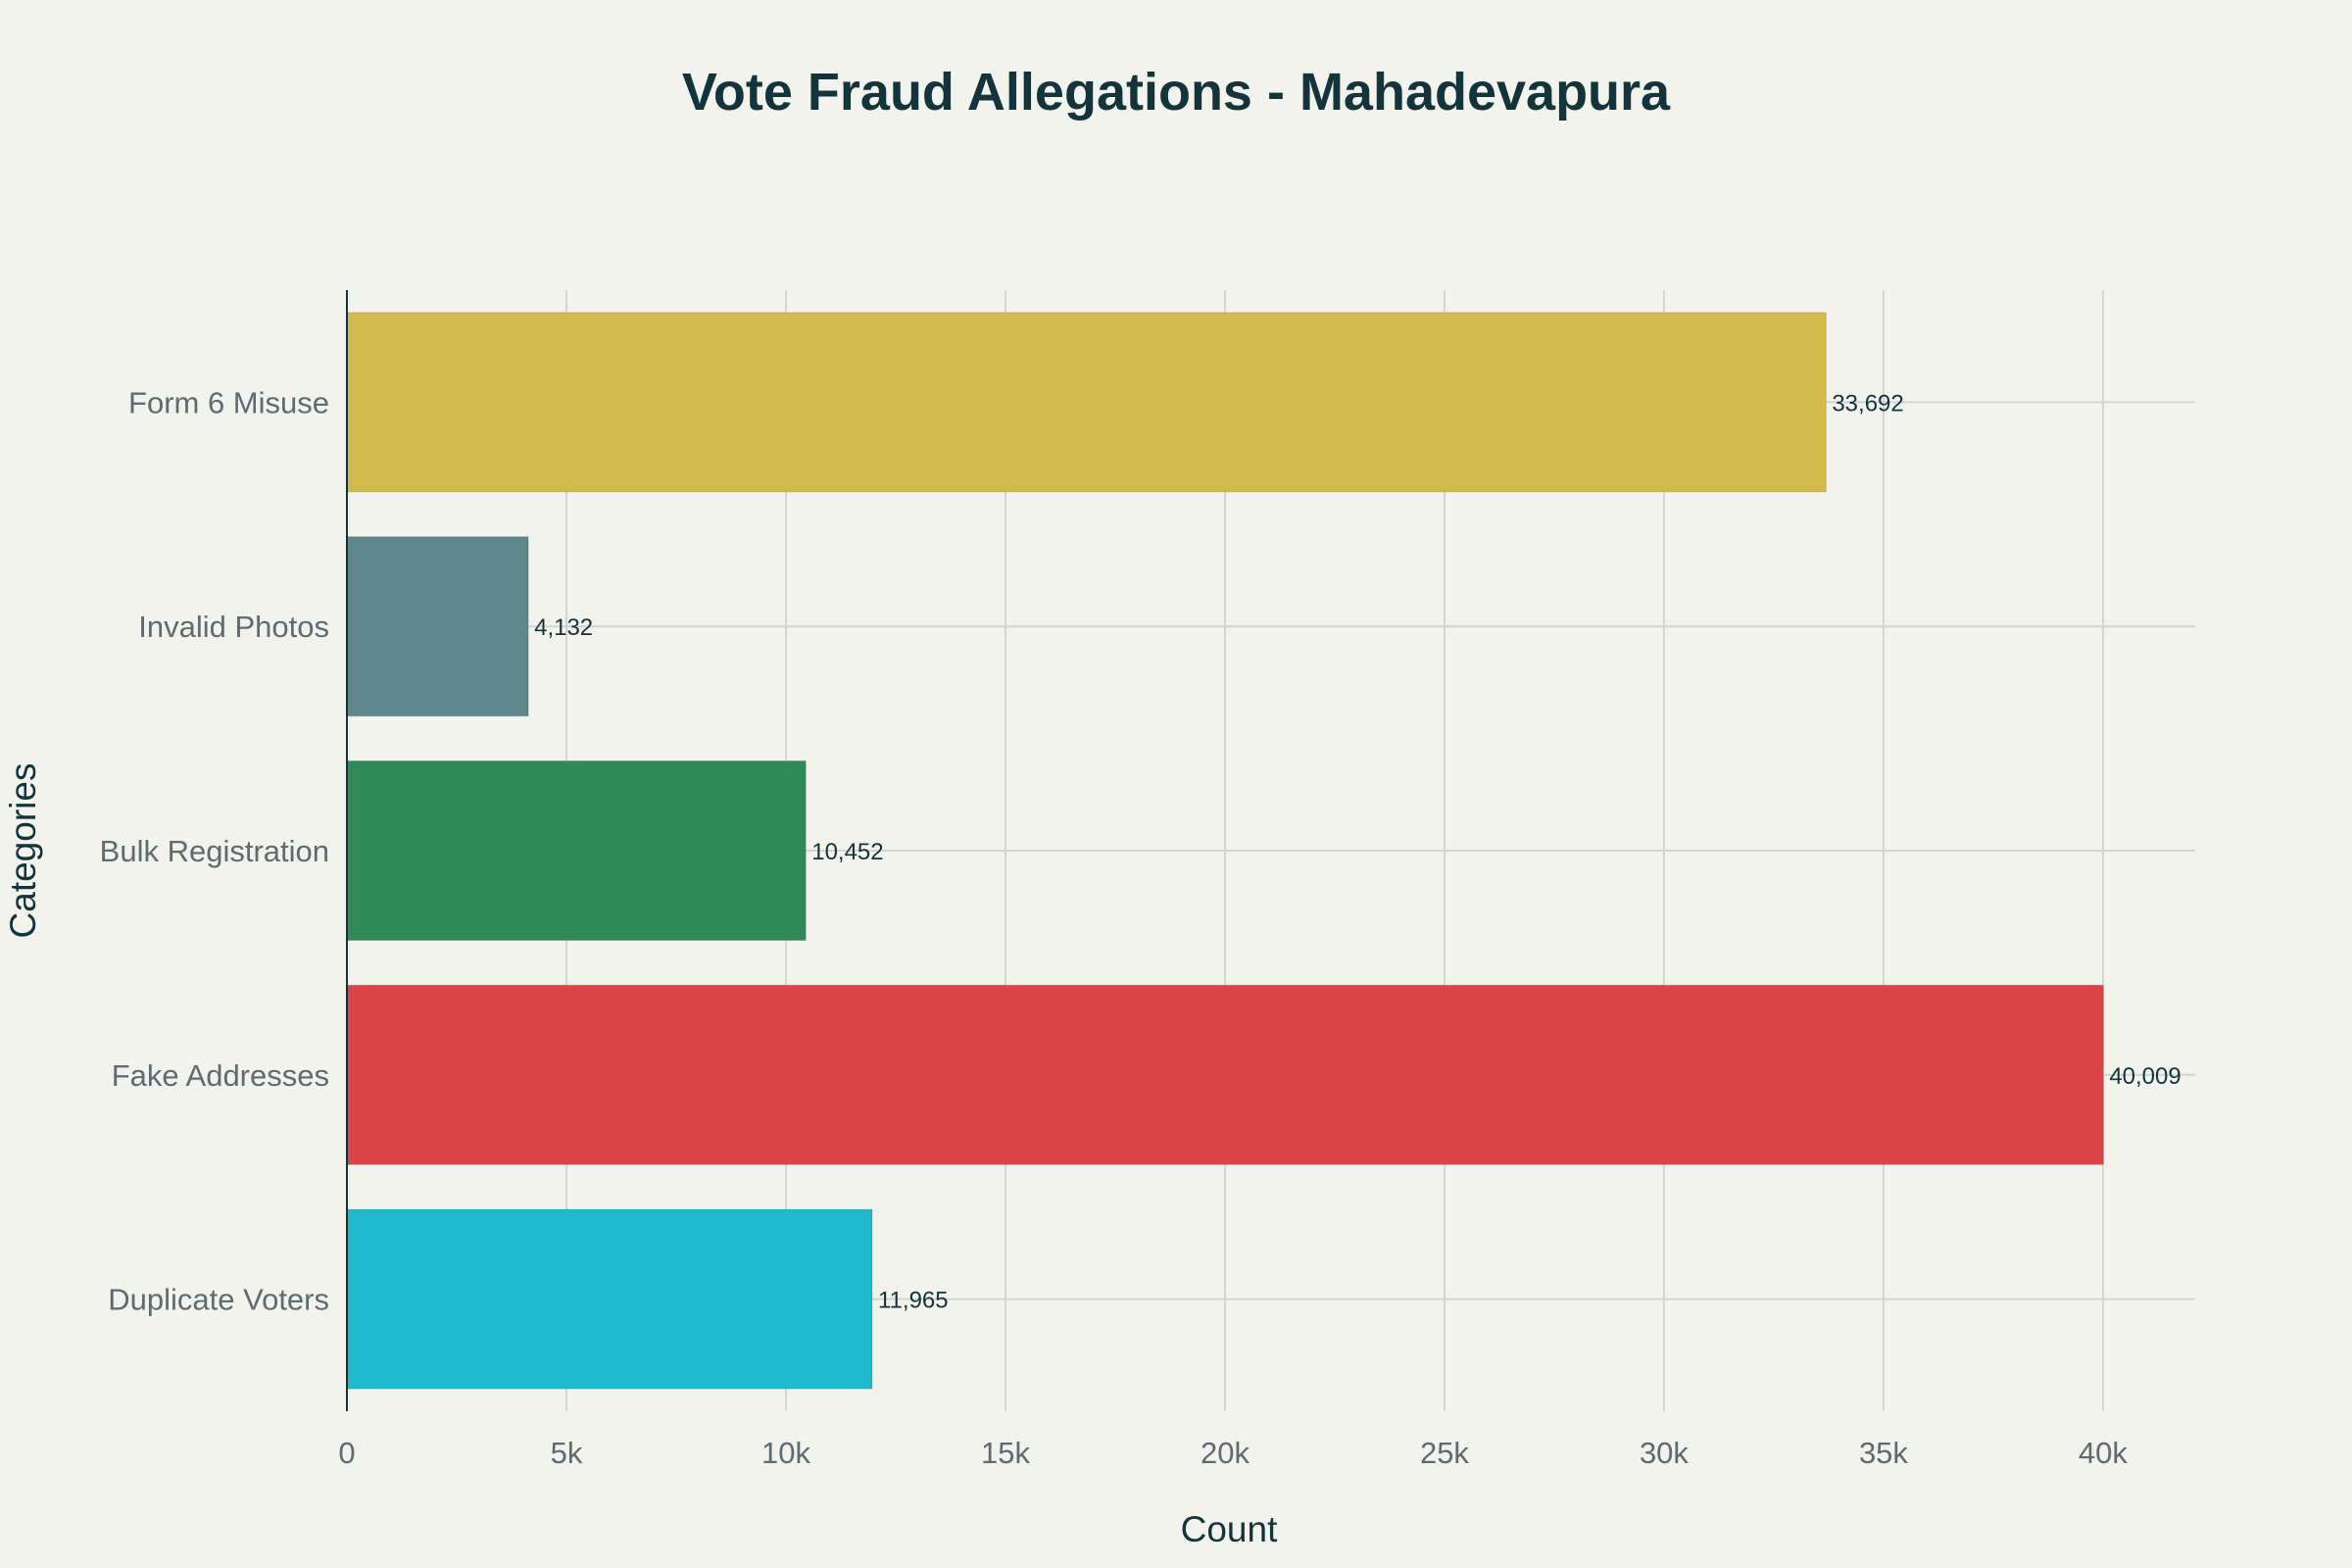 The image size is (2352, 1568). What do you see at coordinates (2103, 1453) in the screenshot?
I see `x-tick-label: 40k` at bounding box center [2103, 1453].